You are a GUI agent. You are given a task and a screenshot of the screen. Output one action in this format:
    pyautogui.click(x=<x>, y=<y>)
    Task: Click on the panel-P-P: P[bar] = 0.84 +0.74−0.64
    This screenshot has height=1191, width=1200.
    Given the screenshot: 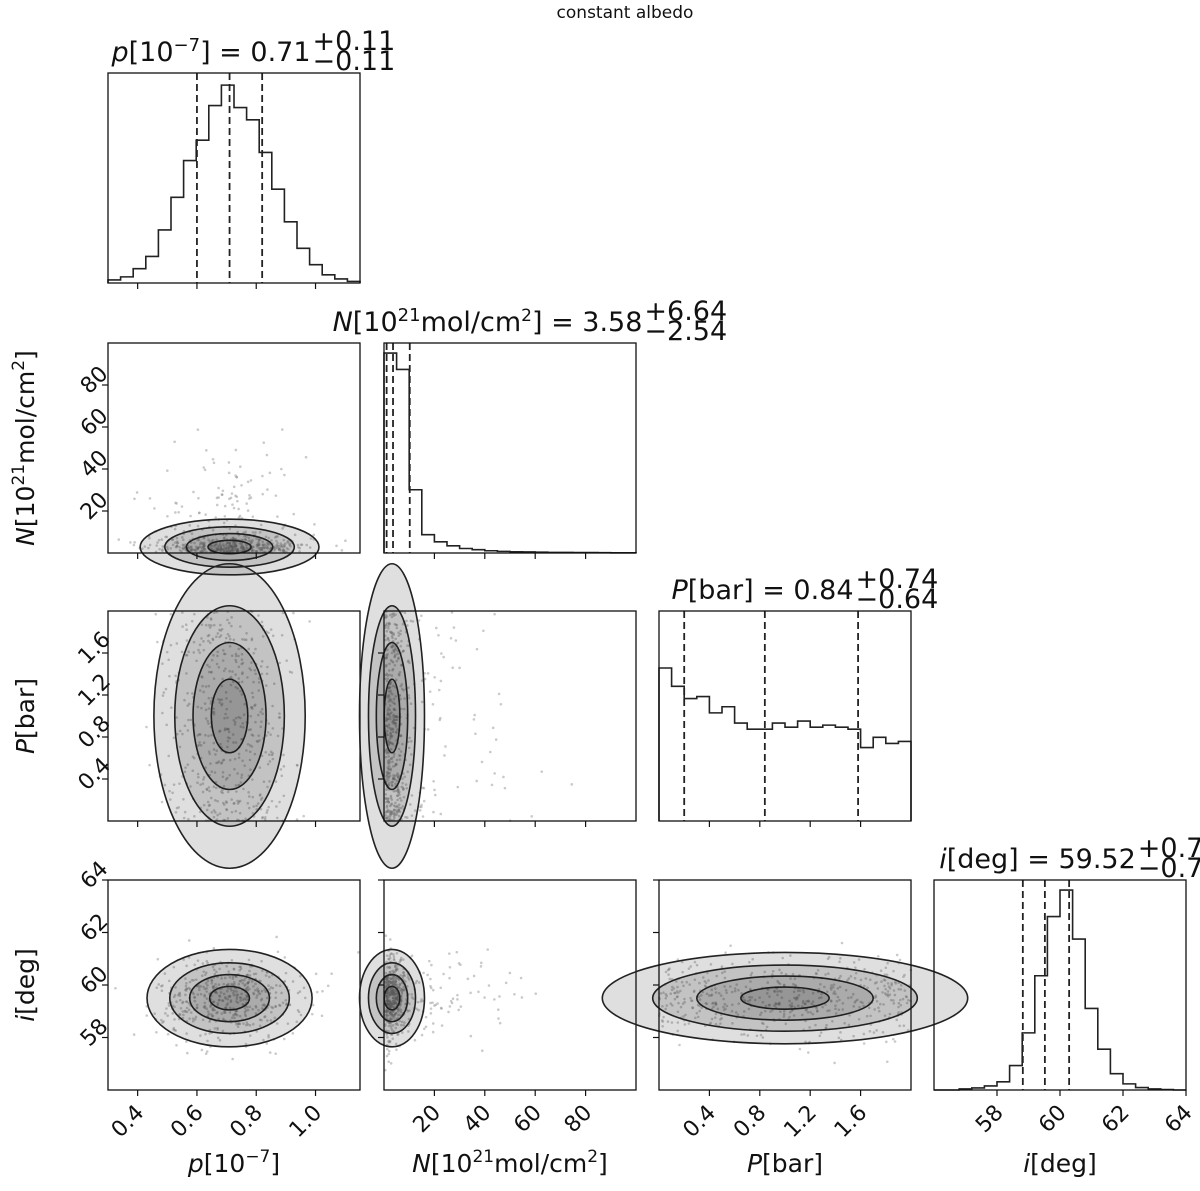 What is the action you would take?
    pyautogui.click(x=798, y=695)
    